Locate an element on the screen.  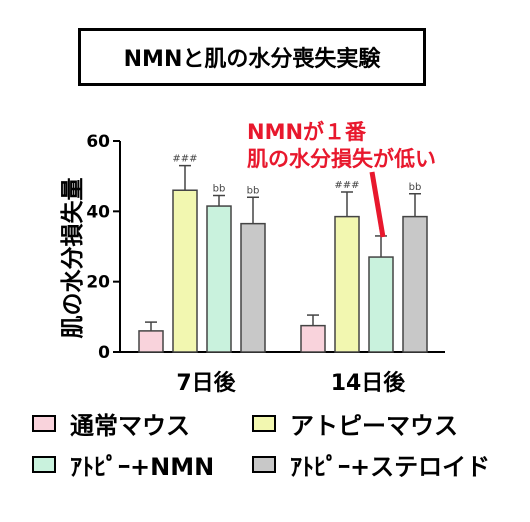
chart-title: NMNと肌の水分喪失実験 is located at coordinates (252, 59).